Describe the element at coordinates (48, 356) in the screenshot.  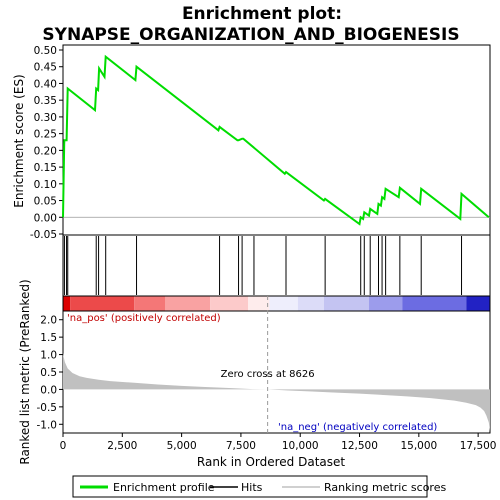
I see `metric-ytick-label: 1.0` at that location.